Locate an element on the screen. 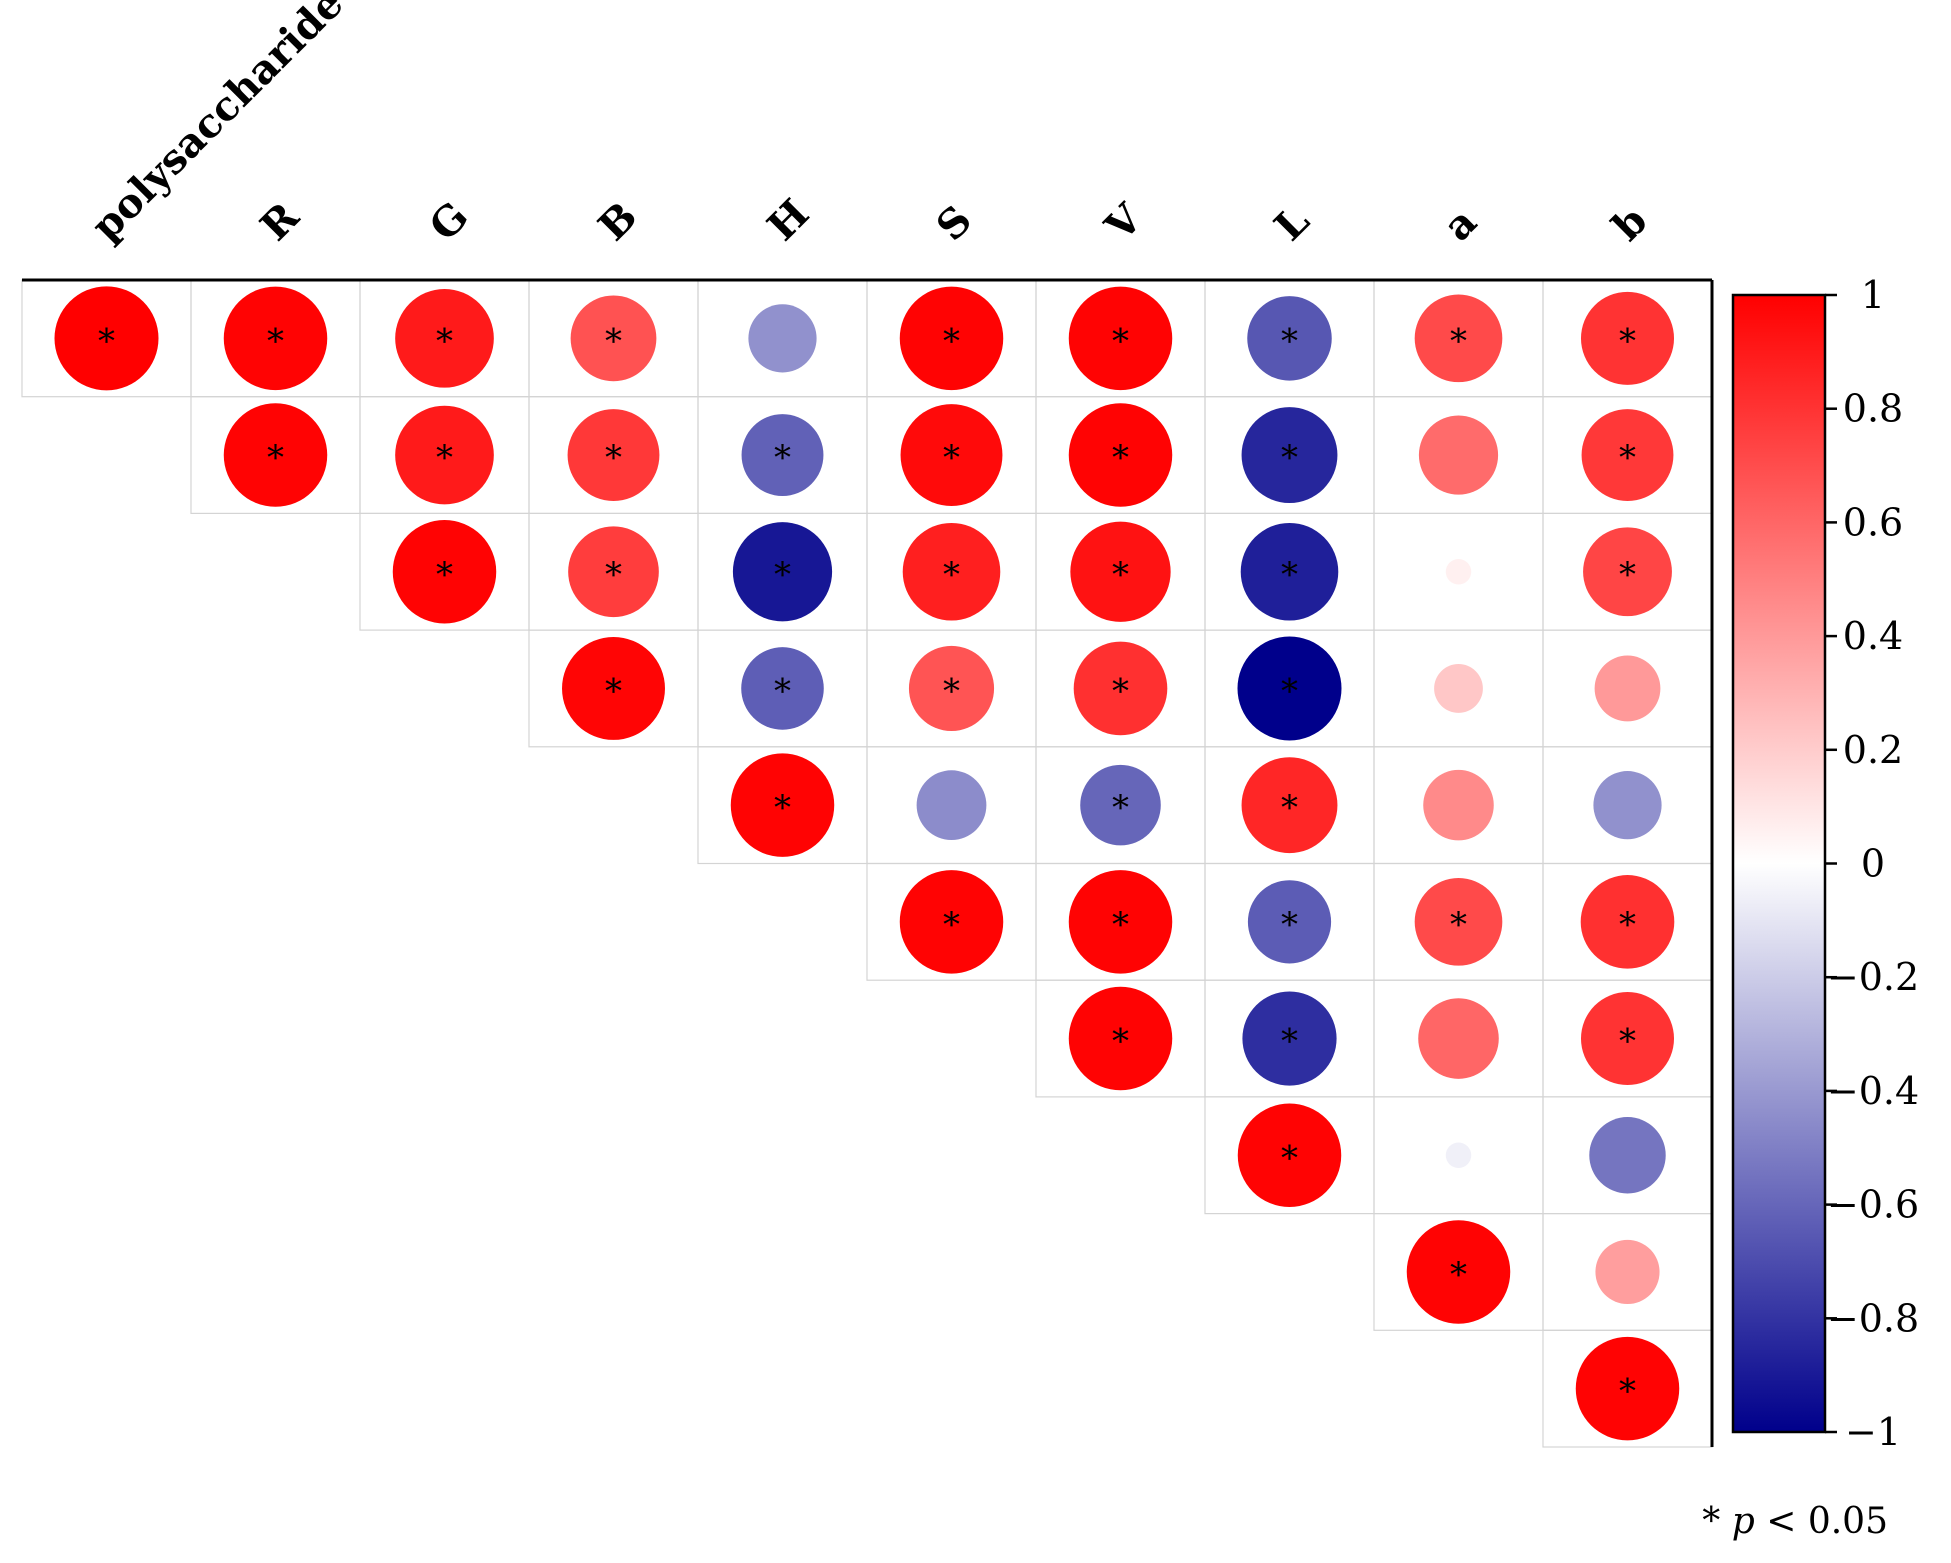  colorbar-tick-label: 0.2 is located at coordinates (1873, 750).